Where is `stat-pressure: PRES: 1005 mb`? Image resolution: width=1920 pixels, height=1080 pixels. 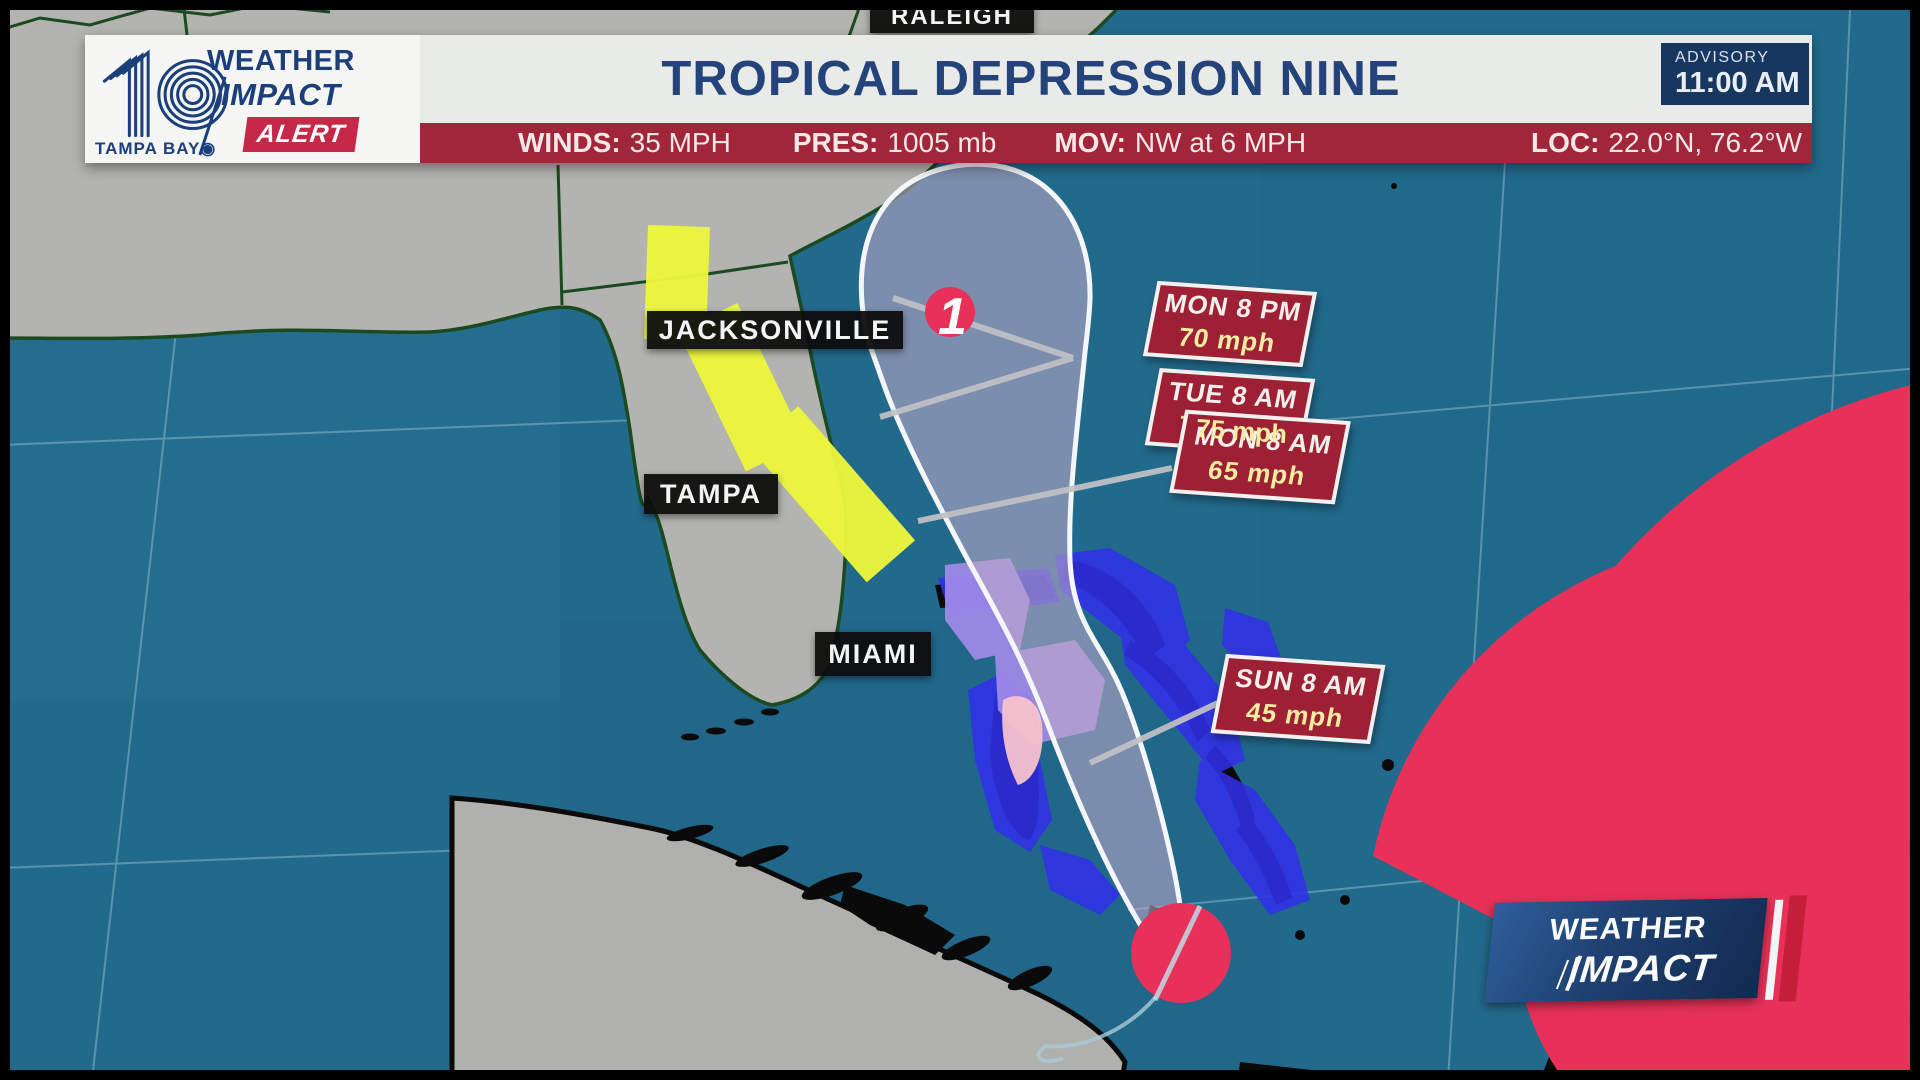
stat-pressure: PRES: 1005 mb is located at coordinates (895, 143).